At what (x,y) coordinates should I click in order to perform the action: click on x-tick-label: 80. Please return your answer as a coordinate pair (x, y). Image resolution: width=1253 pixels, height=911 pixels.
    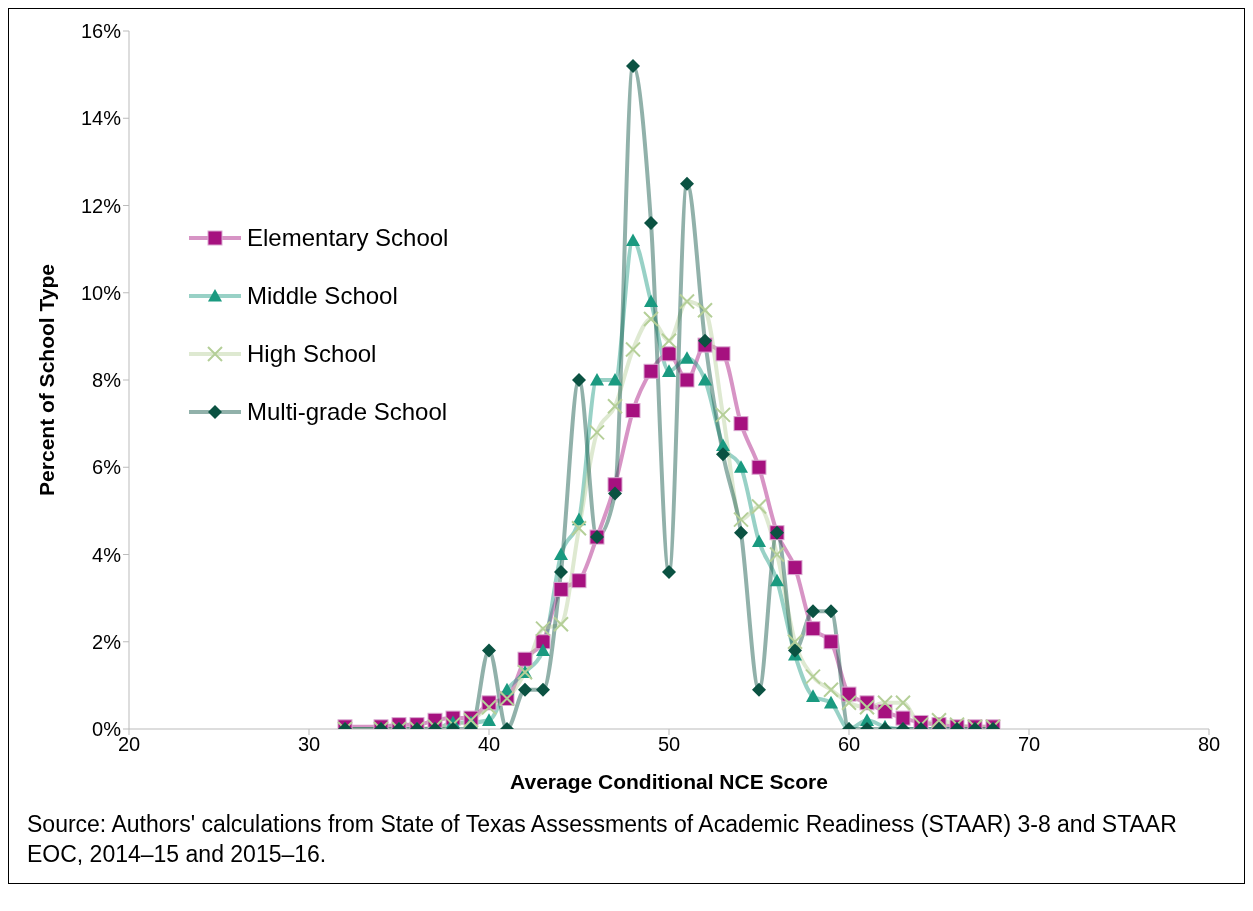
    Looking at the image, I should click on (1209, 744).